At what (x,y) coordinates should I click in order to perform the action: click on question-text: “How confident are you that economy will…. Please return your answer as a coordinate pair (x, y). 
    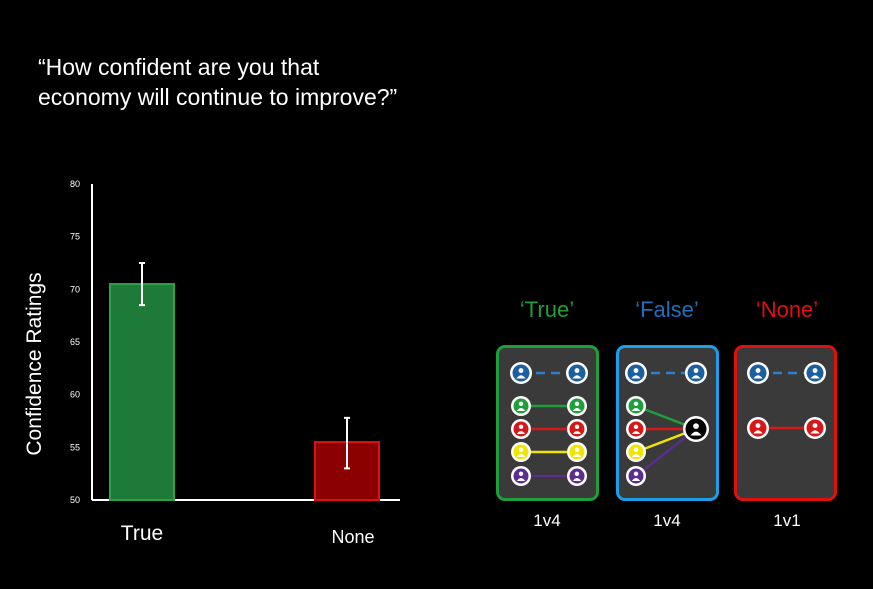
    Looking at the image, I should click on (218, 82).